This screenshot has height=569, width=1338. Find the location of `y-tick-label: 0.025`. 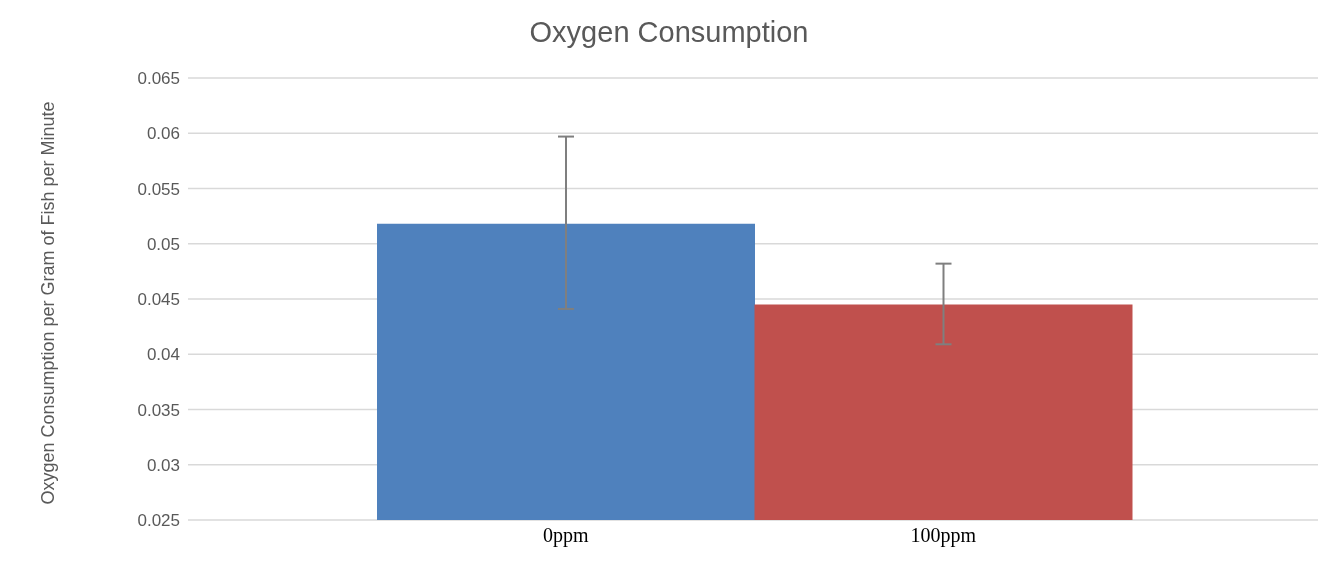

y-tick-label: 0.025 is located at coordinates (158, 521).